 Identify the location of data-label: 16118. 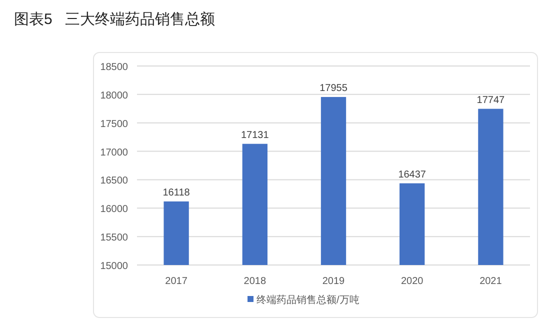
(176, 192).